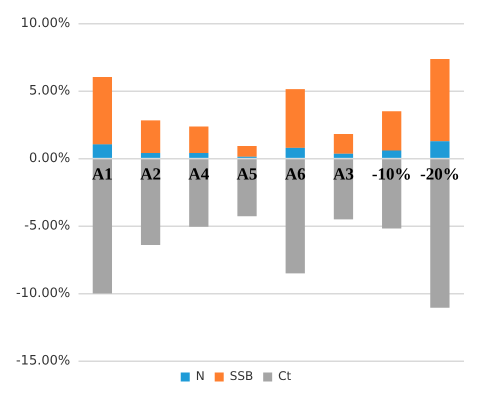  Describe the element at coordinates (295, 174) in the screenshot. I see `x-tick-label: A6` at that location.